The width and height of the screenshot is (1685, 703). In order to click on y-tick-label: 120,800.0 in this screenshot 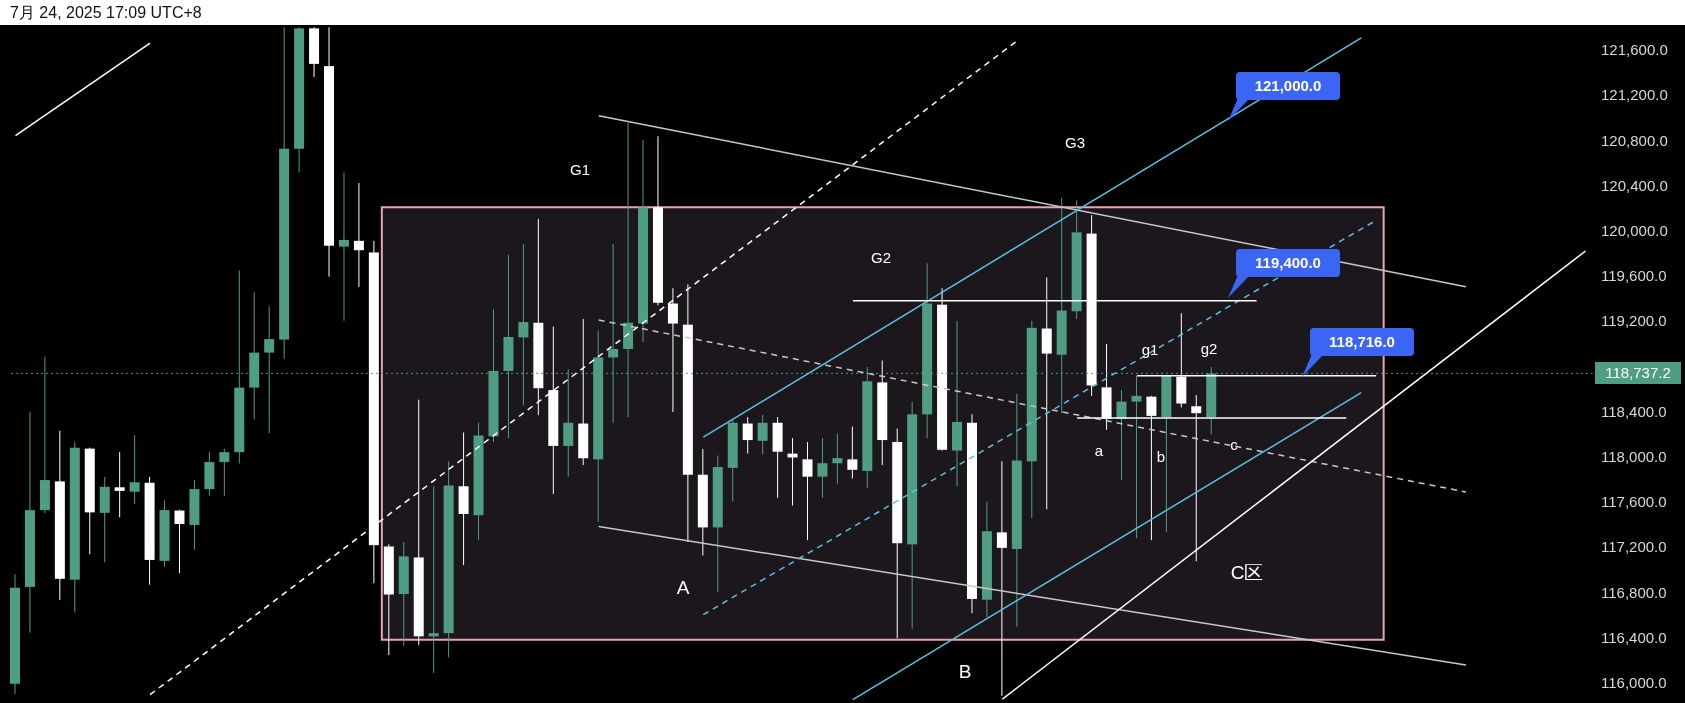, I will do `click(1634, 140)`.